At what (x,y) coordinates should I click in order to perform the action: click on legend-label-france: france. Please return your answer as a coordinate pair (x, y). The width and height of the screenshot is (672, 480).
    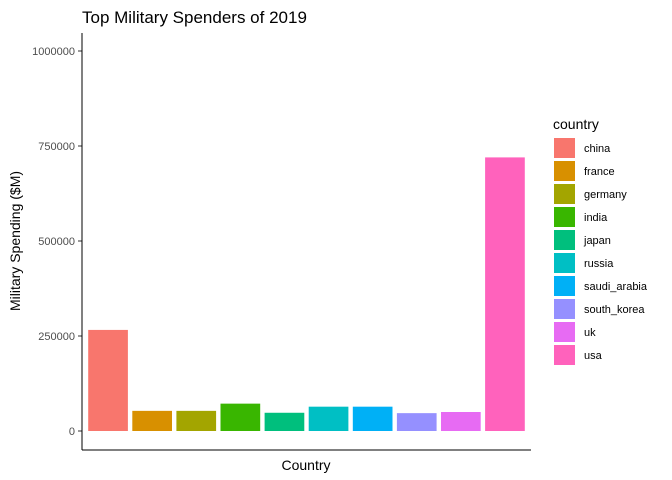
    Looking at the image, I should click on (599, 172).